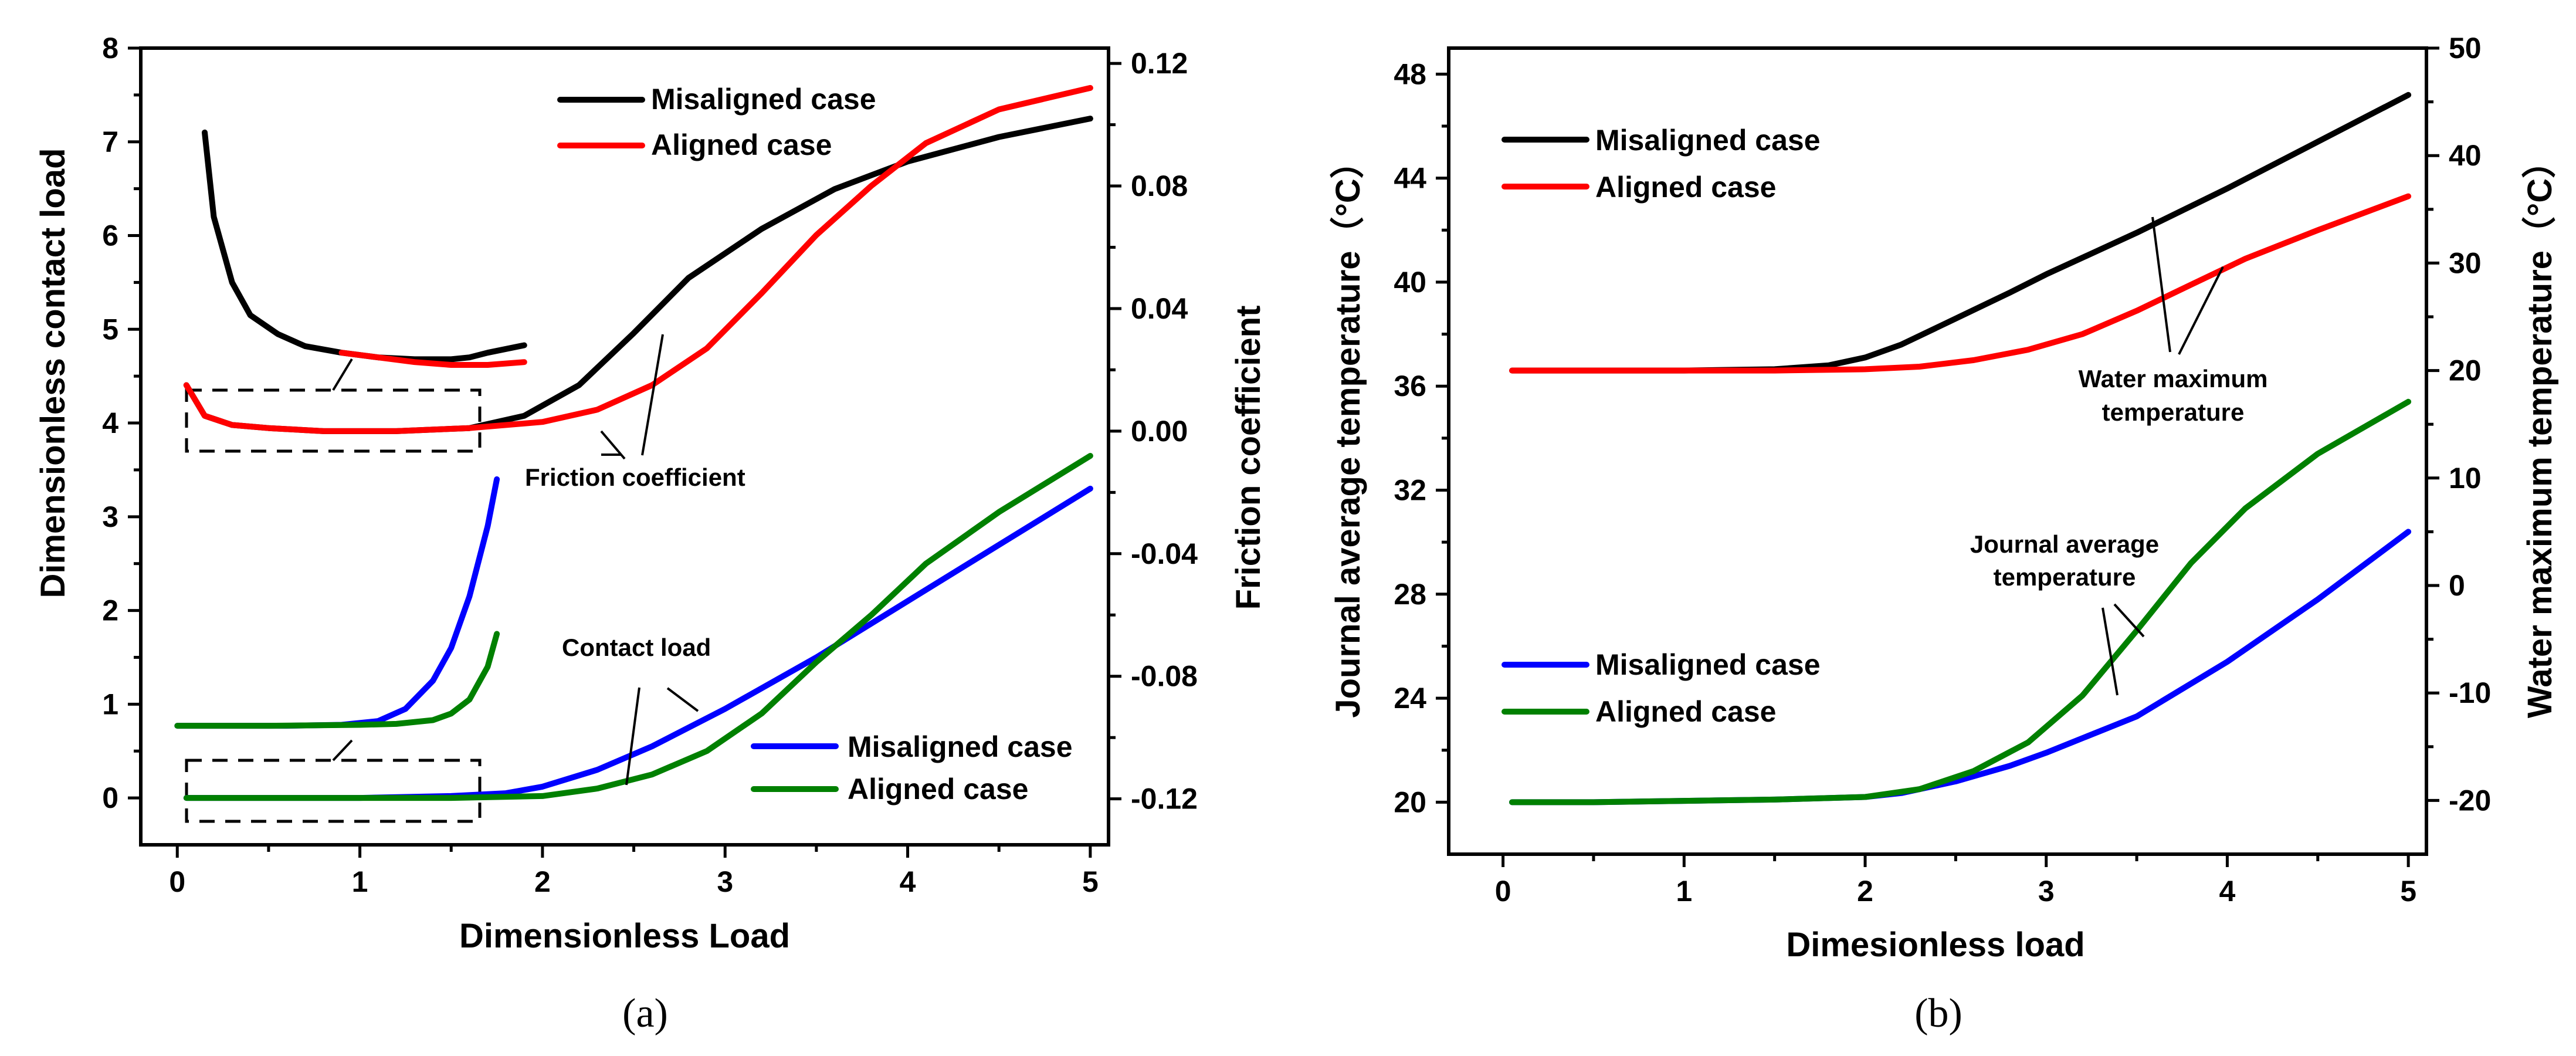 This screenshot has width=2576, height=1056. What do you see at coordinates (1938, 1013) in the screenshot?
I see `panel-b-label: (b)` at bounding box center [1938, 1013].